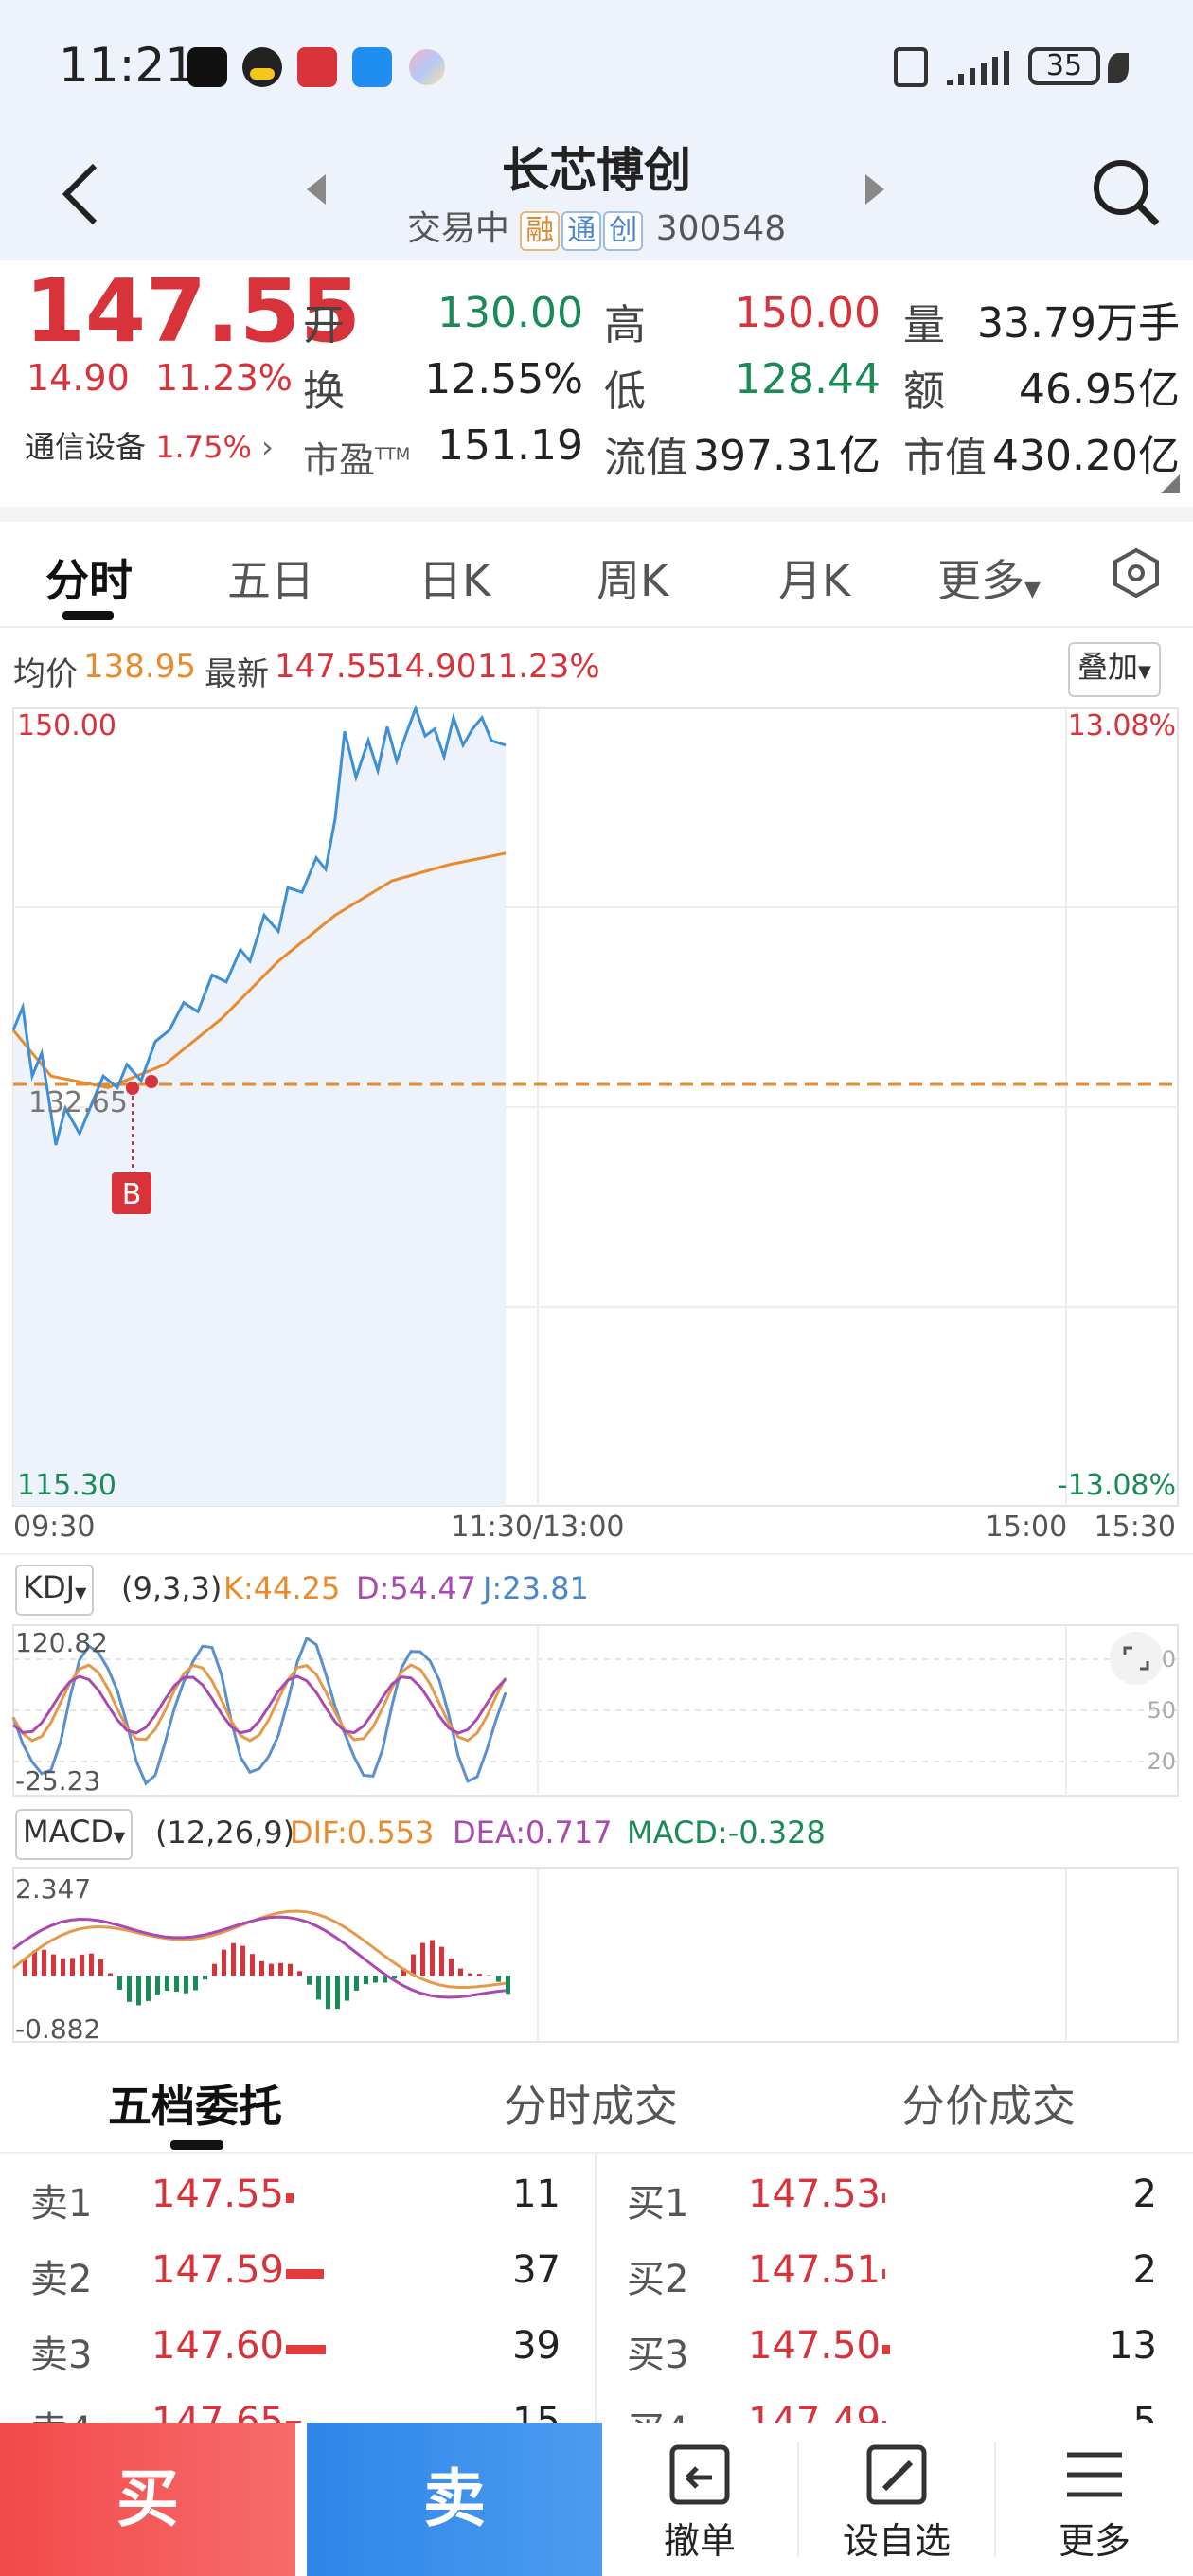  I want to click on tab-monthly-k: 月K, so click(814, 580).